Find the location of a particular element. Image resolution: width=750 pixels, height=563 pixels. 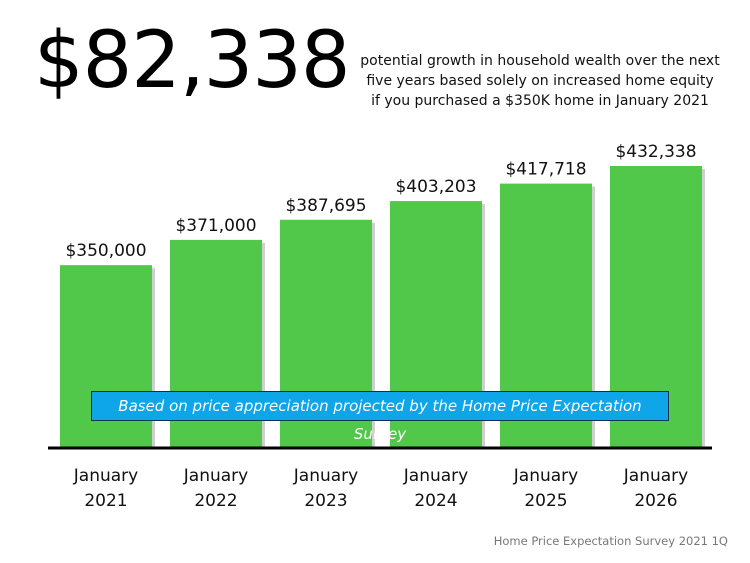

data-label: $403,203 is located at coordinates (435, 187).